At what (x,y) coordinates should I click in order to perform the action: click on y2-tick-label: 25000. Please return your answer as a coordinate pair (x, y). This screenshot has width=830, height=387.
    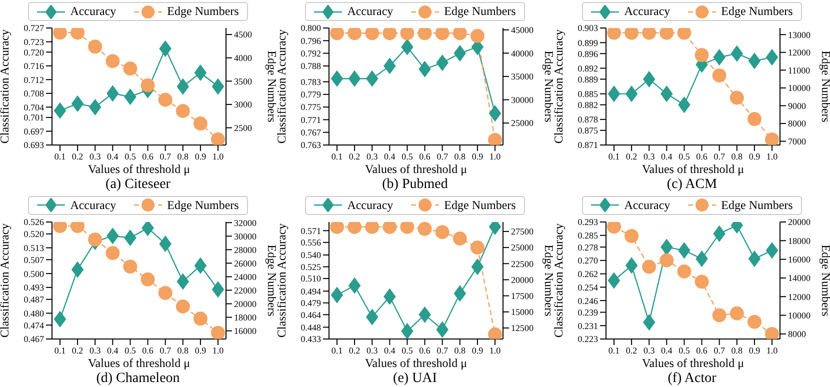
    Looking at the image, I should click on (522, 247).